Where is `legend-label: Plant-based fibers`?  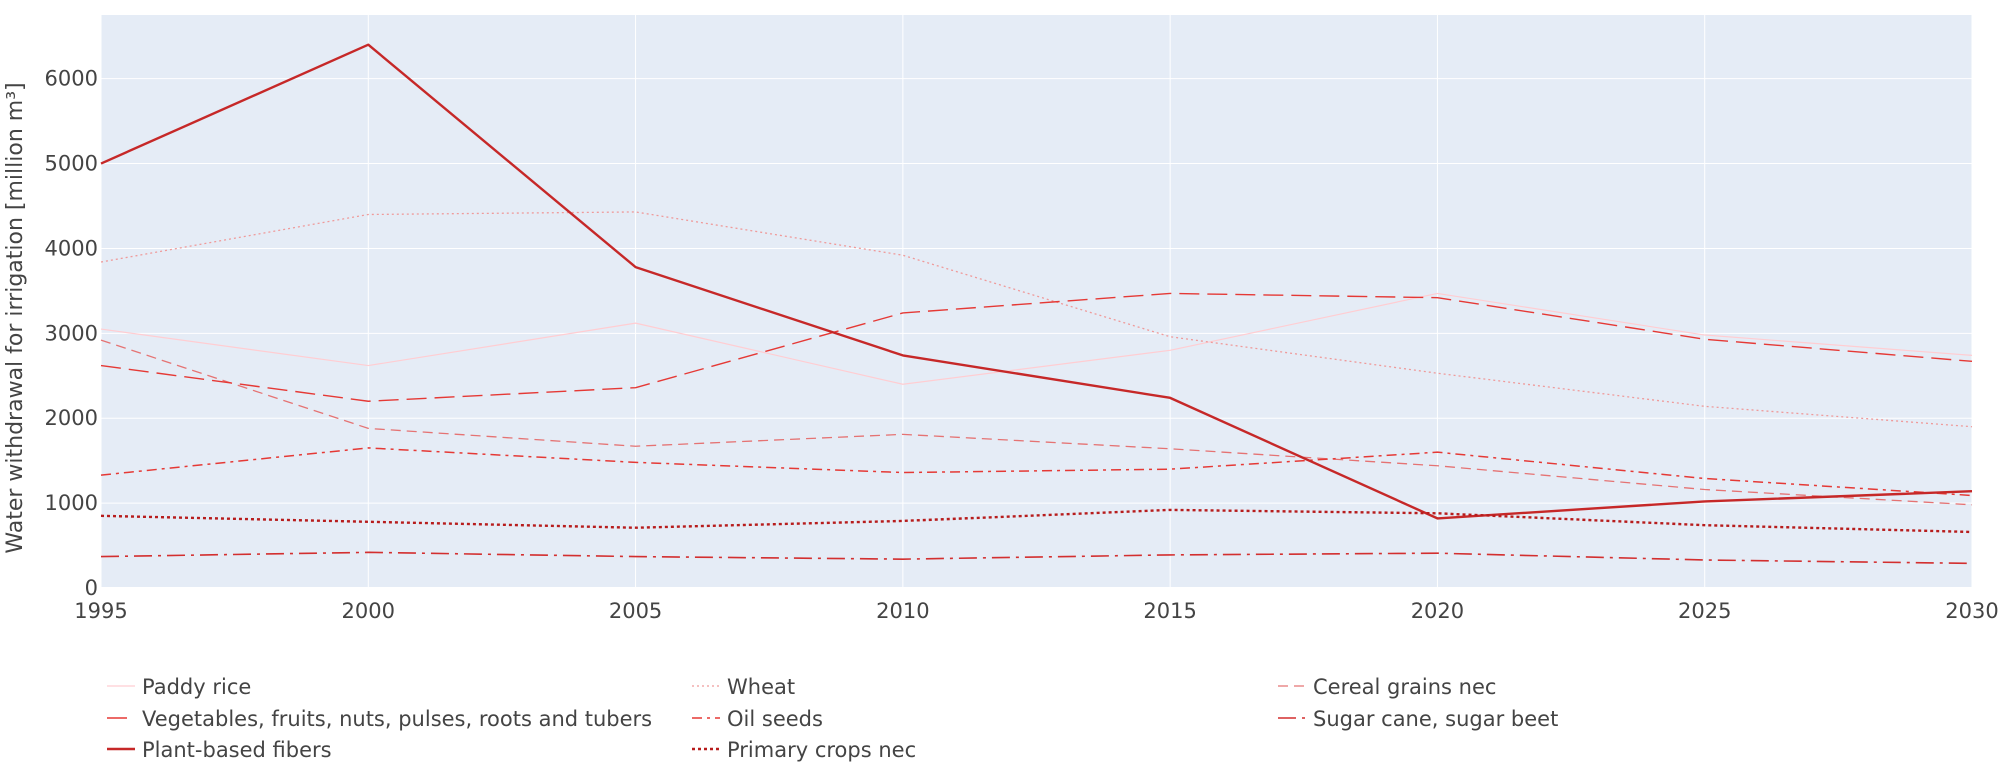 legend-label: Plant-based fibers is located at coordinates (237, 750).